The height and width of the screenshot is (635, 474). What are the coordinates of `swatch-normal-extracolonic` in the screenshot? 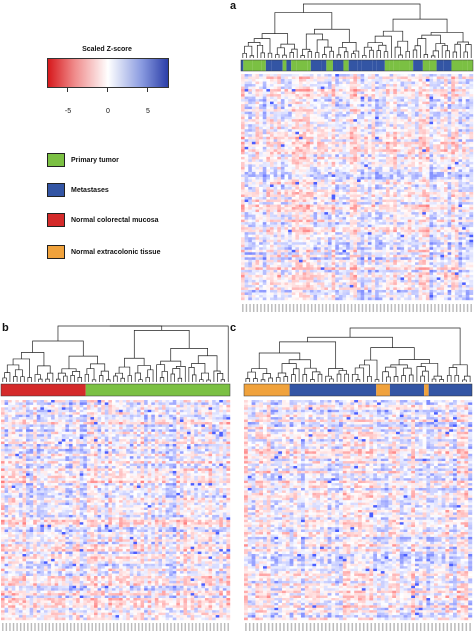 It's located at (56, 252).